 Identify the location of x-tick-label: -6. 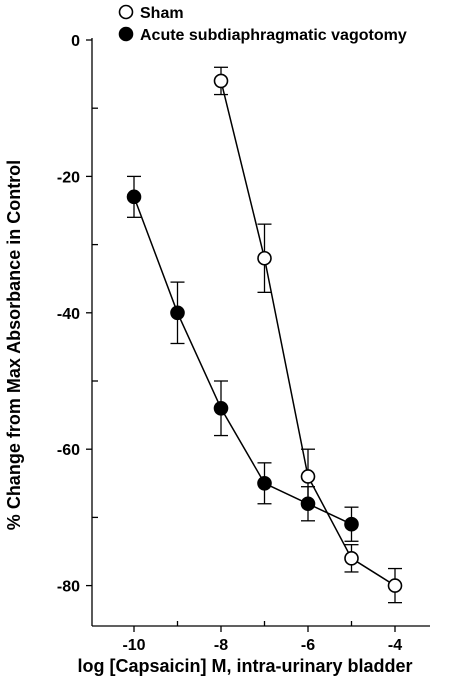
(308, 645).